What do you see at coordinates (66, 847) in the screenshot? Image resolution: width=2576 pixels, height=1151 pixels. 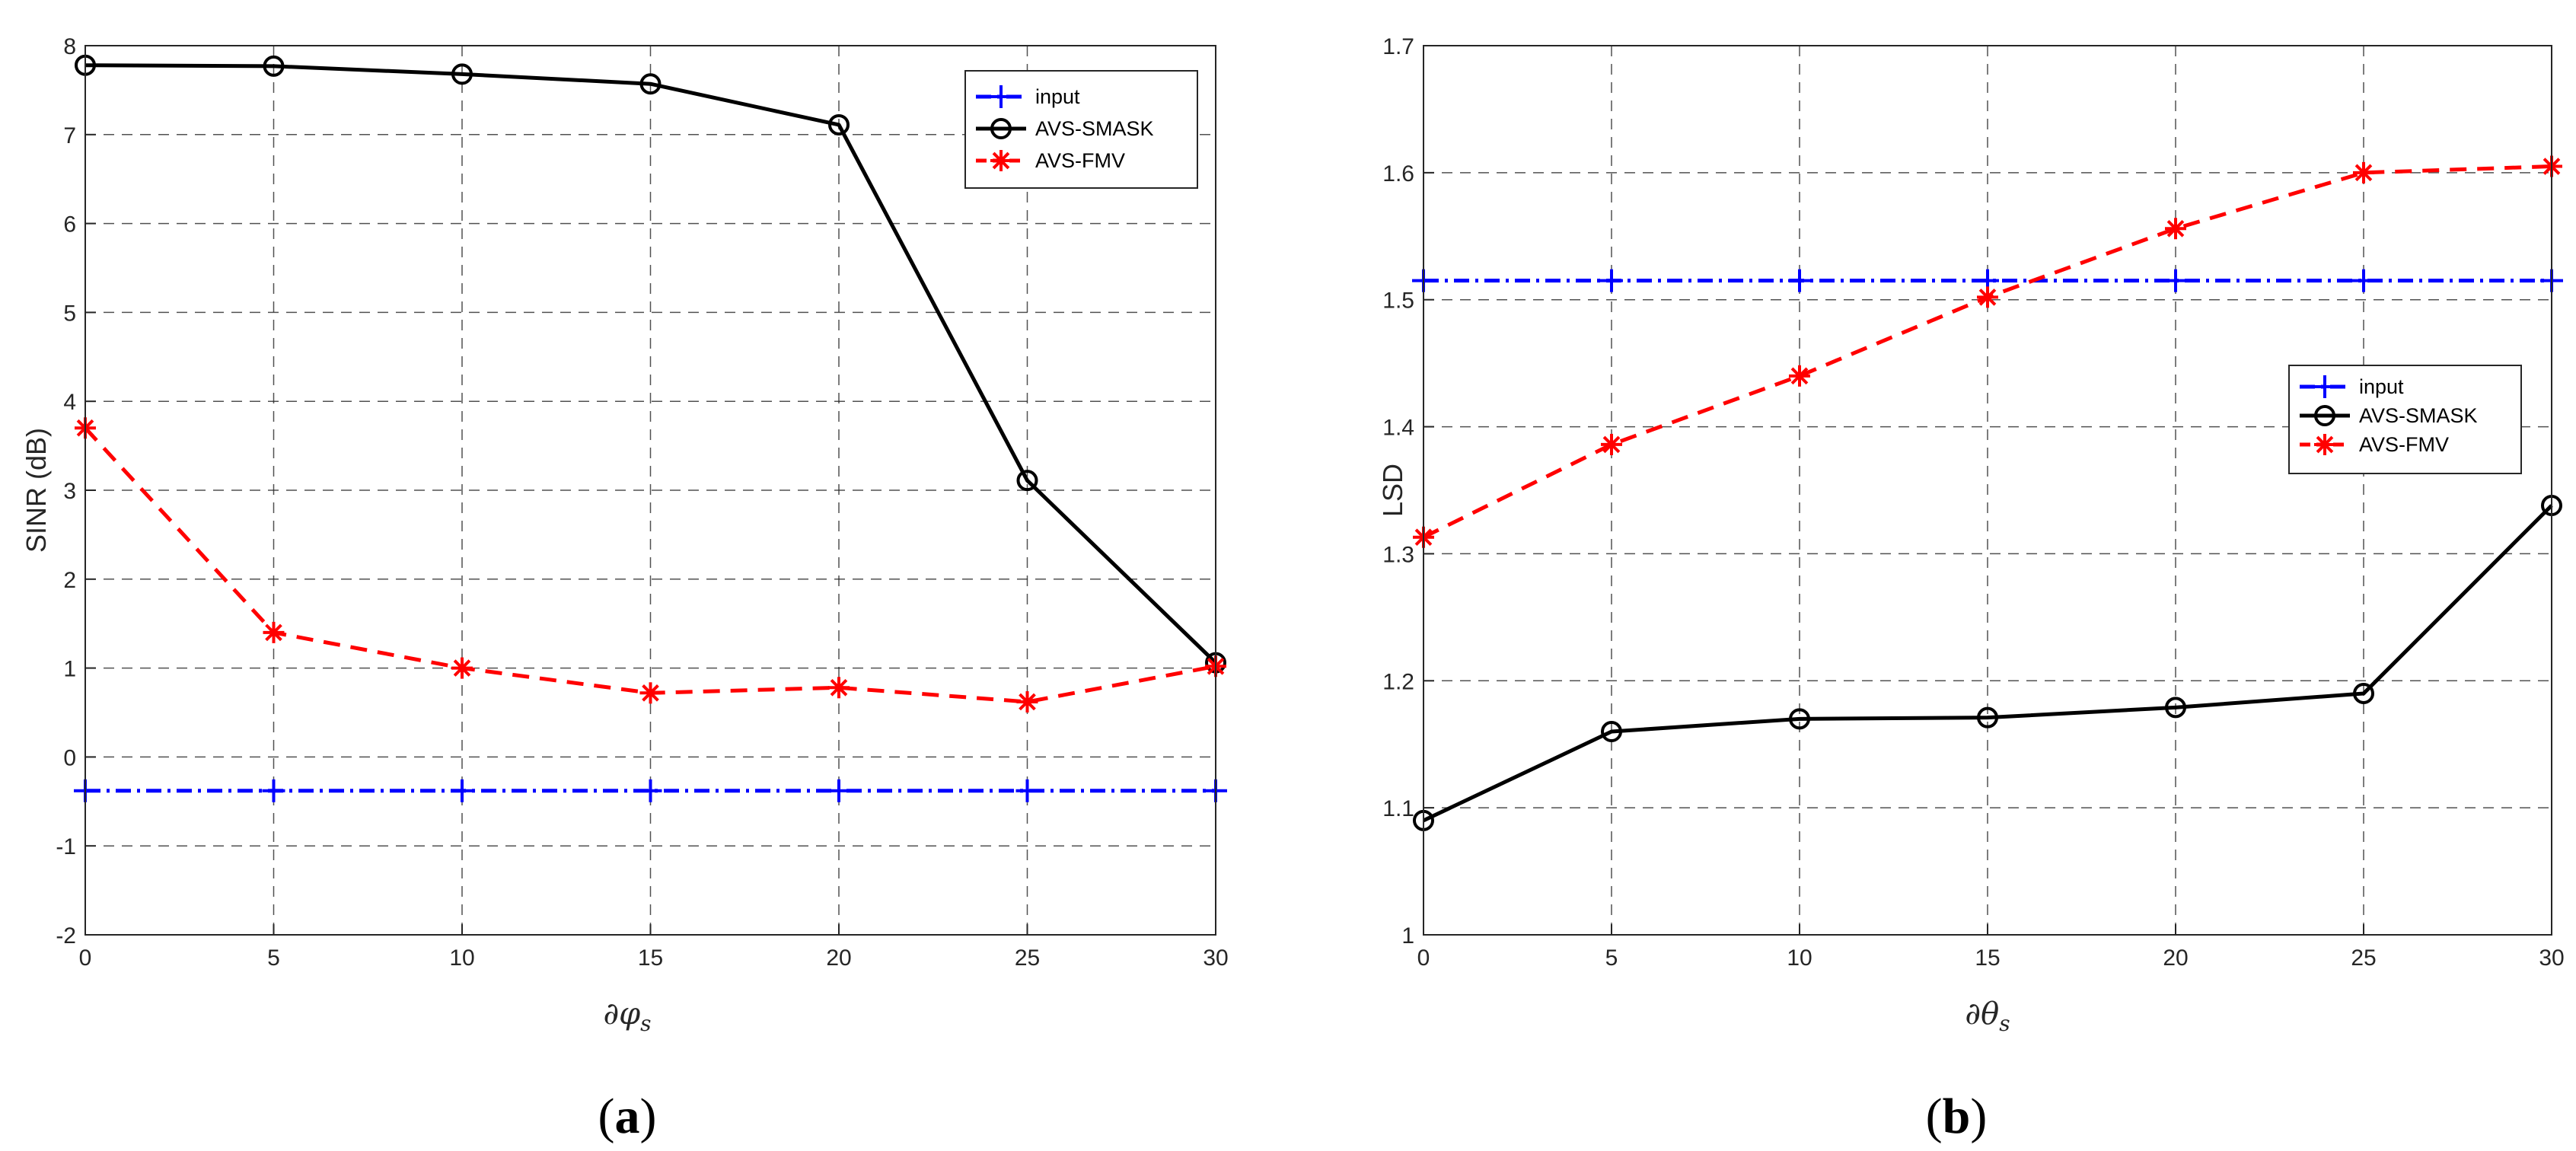 I see `y-tick-label: -1` at bounding box center [66, 847].